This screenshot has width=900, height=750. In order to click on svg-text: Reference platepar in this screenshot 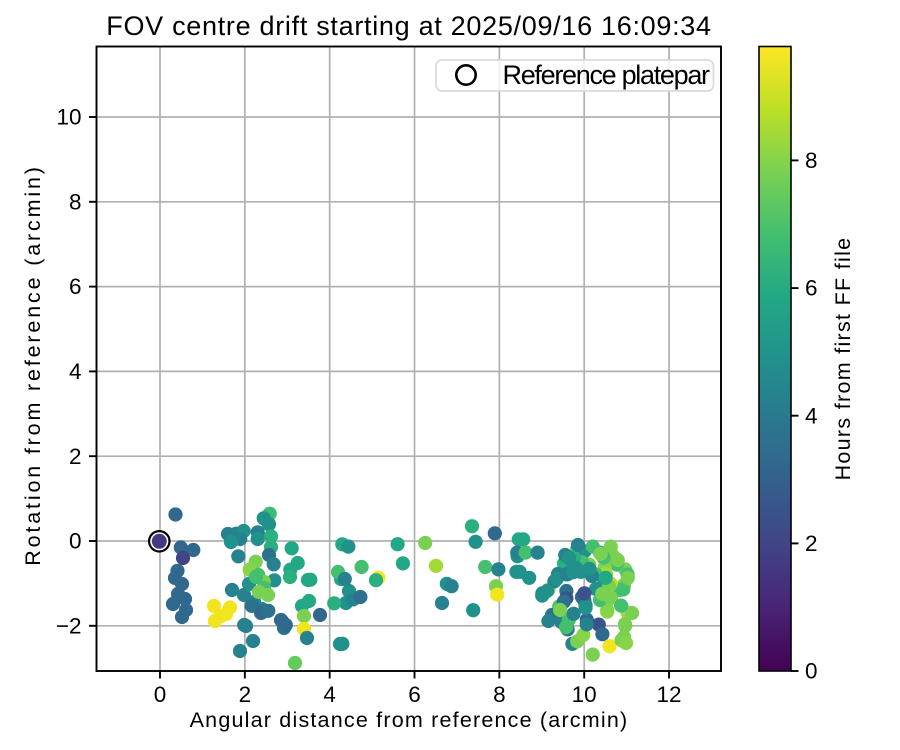, I will do `click(607, 75)`.